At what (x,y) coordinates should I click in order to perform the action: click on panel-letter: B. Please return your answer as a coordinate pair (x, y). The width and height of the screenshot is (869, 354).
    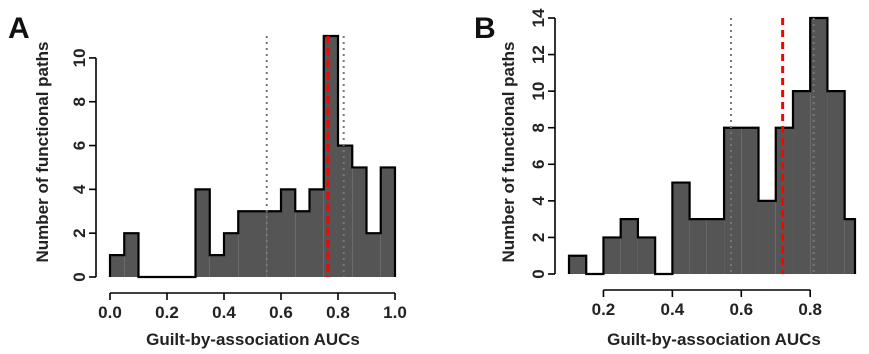
    Looking at the image, I should click on (485, 28).